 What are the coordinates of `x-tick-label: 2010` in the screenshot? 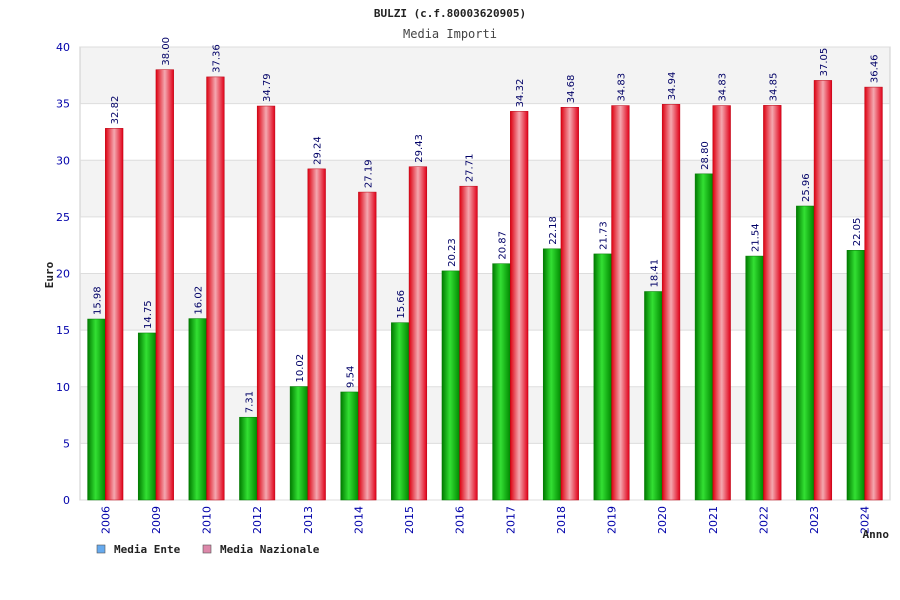 It's located at (207, 520).